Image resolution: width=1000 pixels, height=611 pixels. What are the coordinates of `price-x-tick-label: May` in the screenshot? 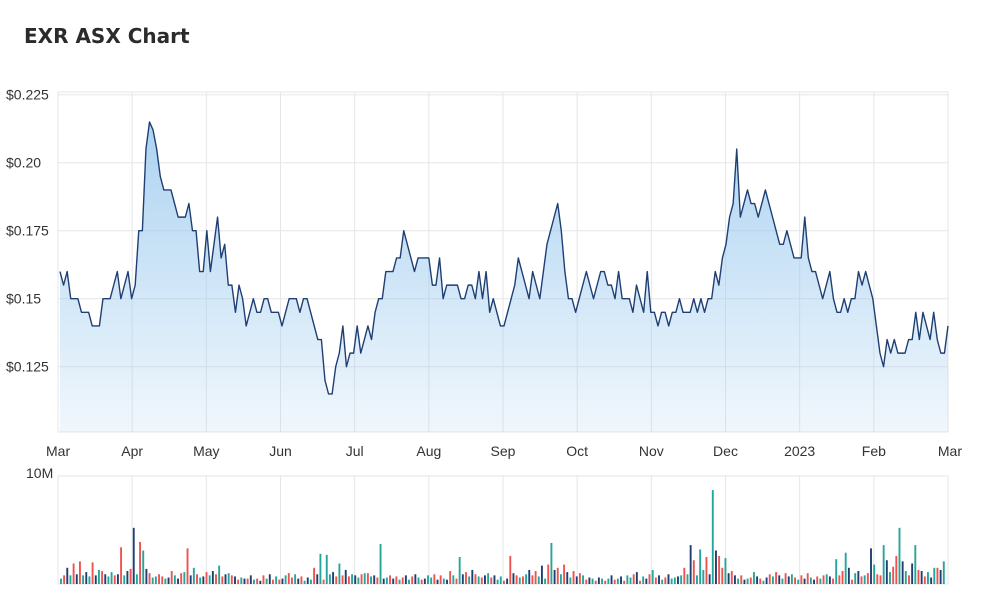 It's located at (206, 451).